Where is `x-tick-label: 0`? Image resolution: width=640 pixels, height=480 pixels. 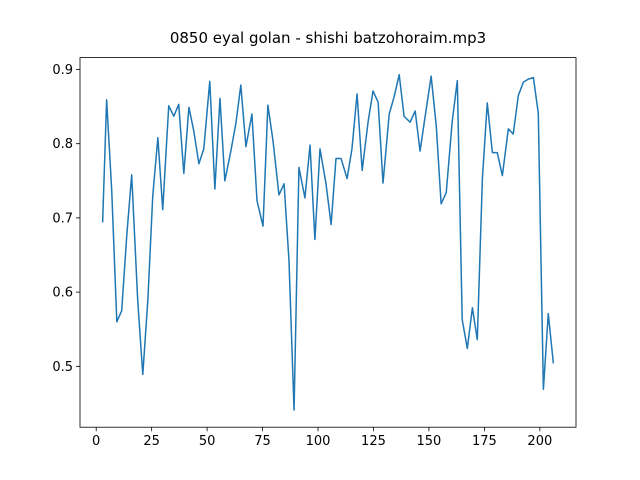 x-tick-label: 0 is located at coordinates (96, 441).